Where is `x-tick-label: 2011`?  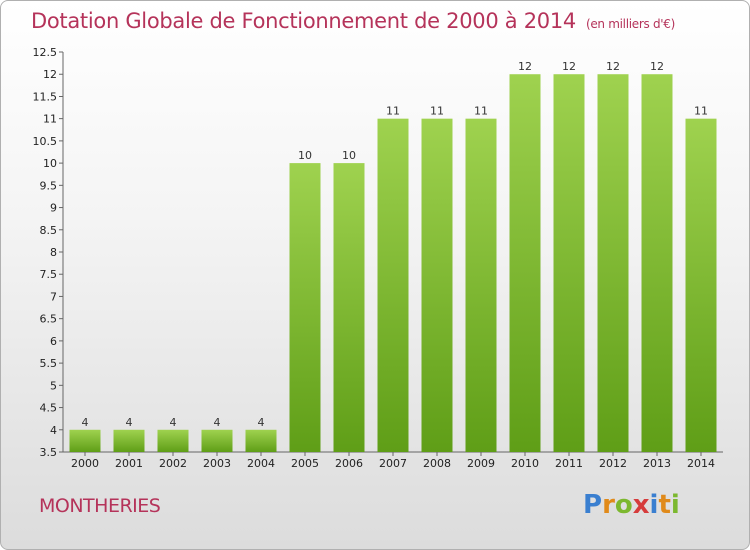
x-tick-label: 2011 is located at coordinates (569, 463).